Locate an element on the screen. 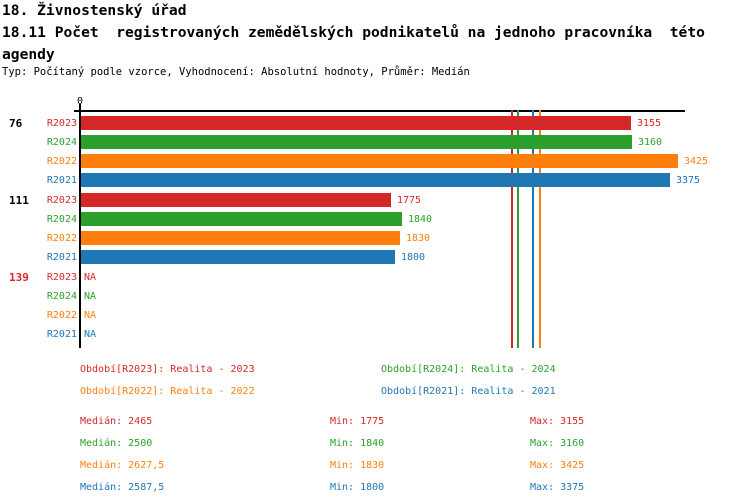 The width and height of the screenshot is (750, 498). stat-max-R2023: Max: 3155 is located at coordinates (557, 421).